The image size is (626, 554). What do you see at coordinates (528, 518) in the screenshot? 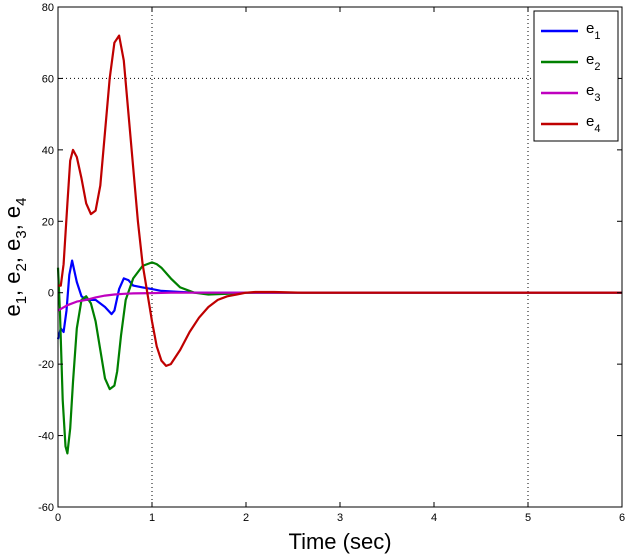
I see `x-tick-label: 5` at bounding box center [528, 518].